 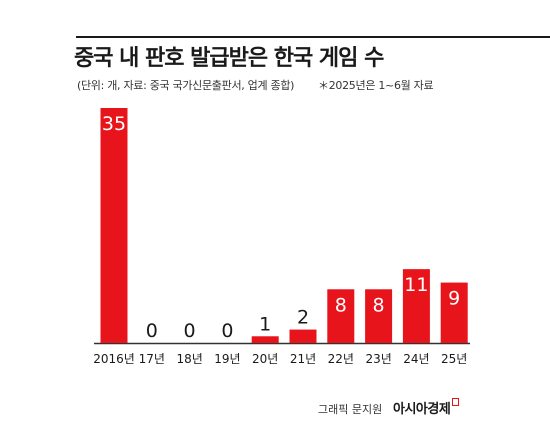 What do you see at coordinates (303, 318) in the screenshot?
I see `data-label: 2` at bounding box center [303, 318].